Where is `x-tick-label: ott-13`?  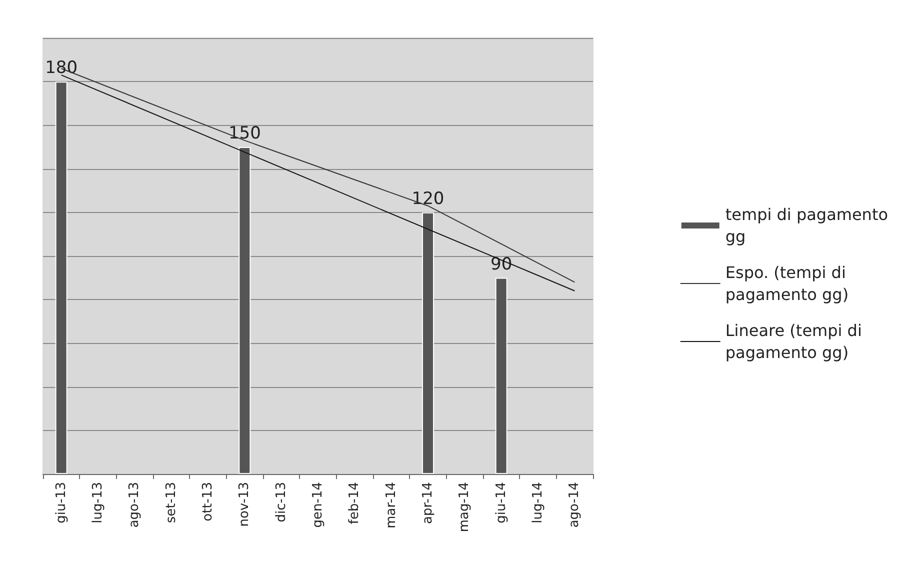 x-tick-label: ott-13 is located at coordinates (208, 502).